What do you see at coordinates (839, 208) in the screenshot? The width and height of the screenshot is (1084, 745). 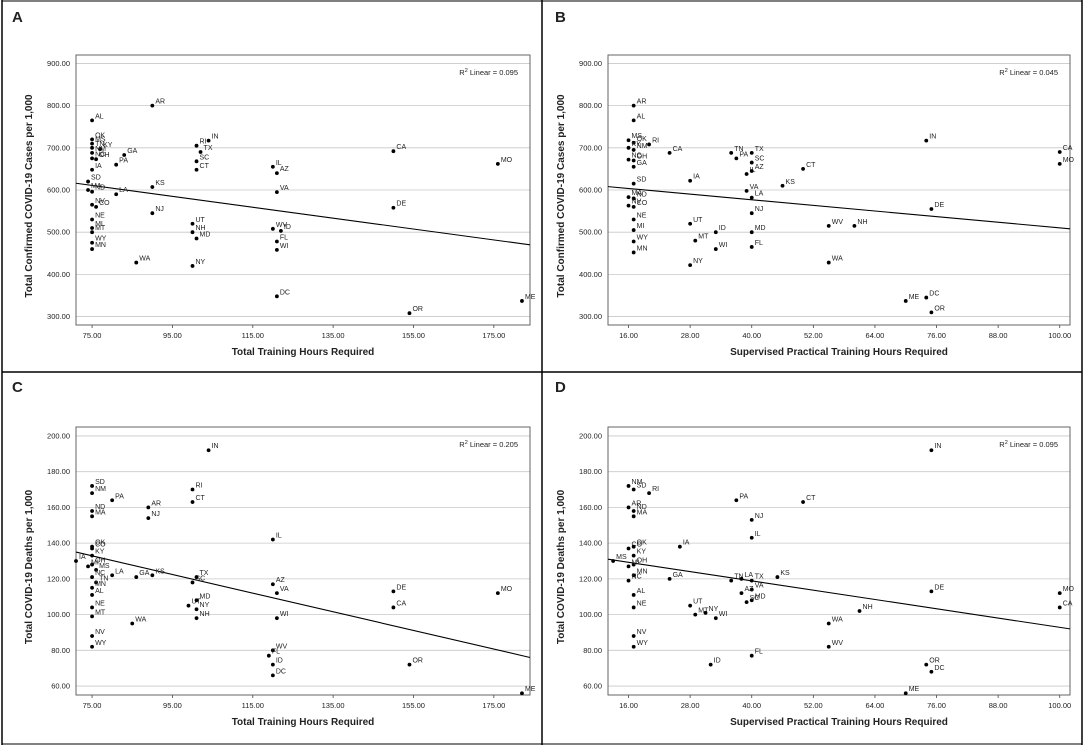 I see `fit-line` at bounding box center [839, 208].